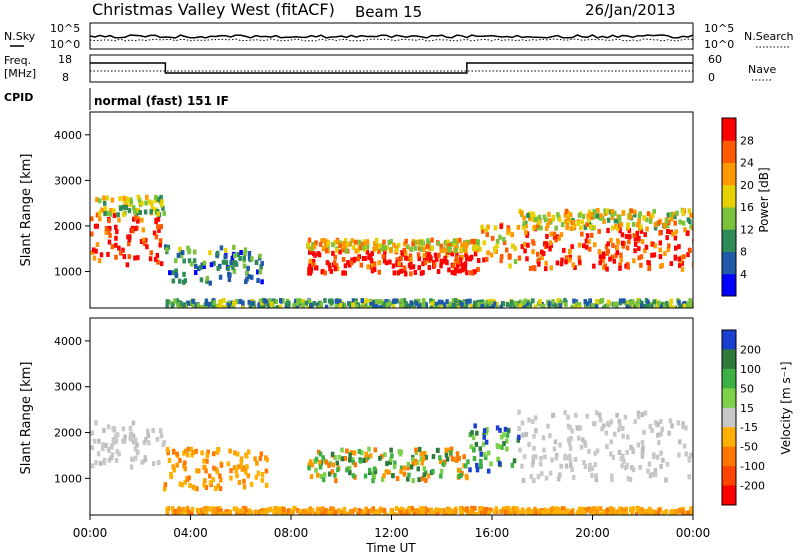  What do you see at coordinates (729, 218) in the screenshot?
I see `power-colorbar-segment` at bounding box center [729, 218].